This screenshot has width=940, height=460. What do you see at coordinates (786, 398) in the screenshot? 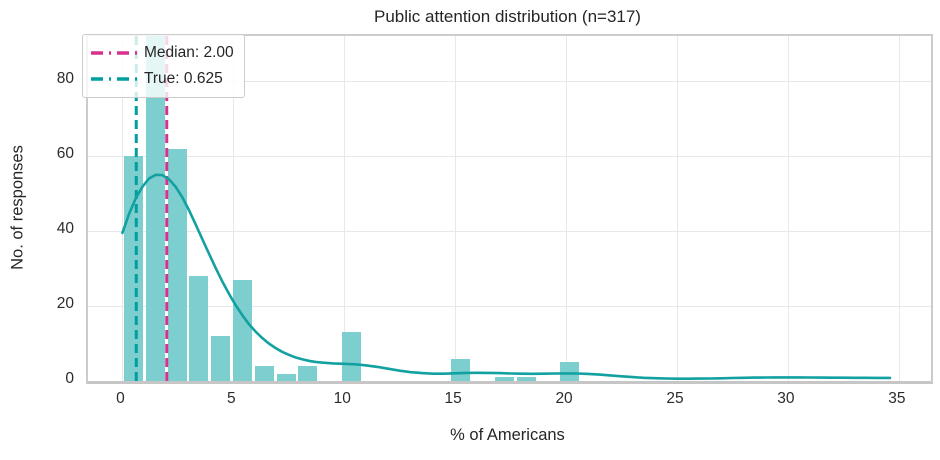
I see `x-tick-label: 30` at bounding box center [786, 398].